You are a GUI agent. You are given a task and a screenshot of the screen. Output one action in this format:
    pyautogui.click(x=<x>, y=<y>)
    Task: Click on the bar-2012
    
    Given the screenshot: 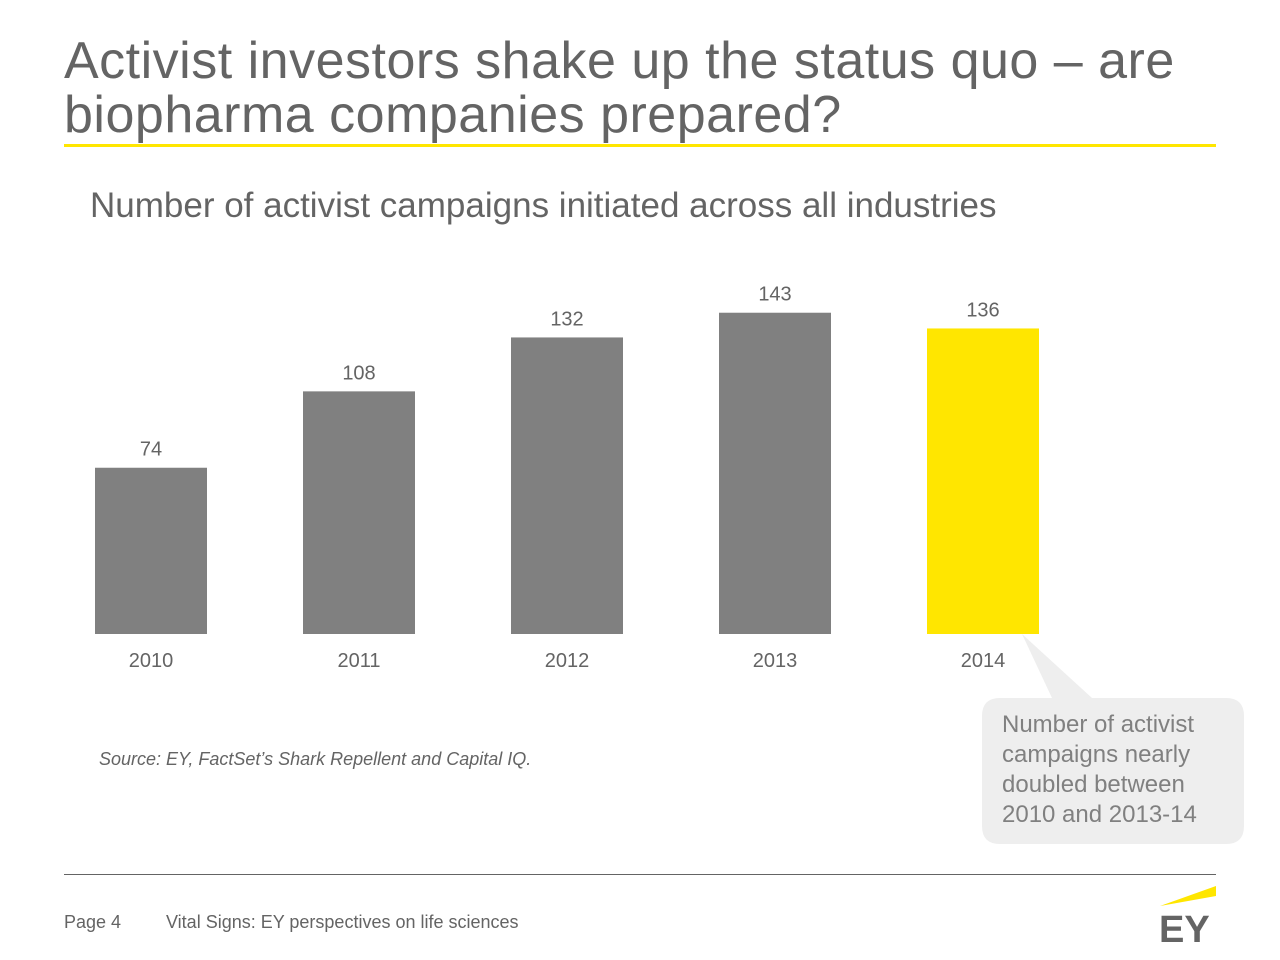 What is the action you would take?
    pyautogui.click(x=567, y=485)
    